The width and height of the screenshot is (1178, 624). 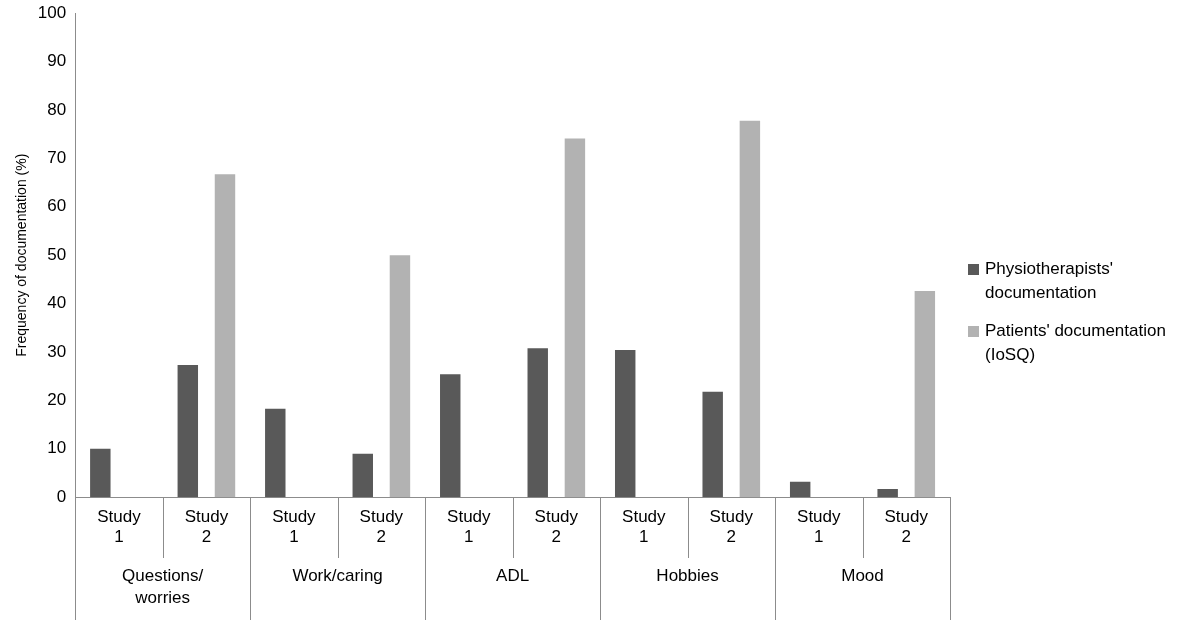 I want to click on y-tick-label: 60, so click(x=57, y=206).